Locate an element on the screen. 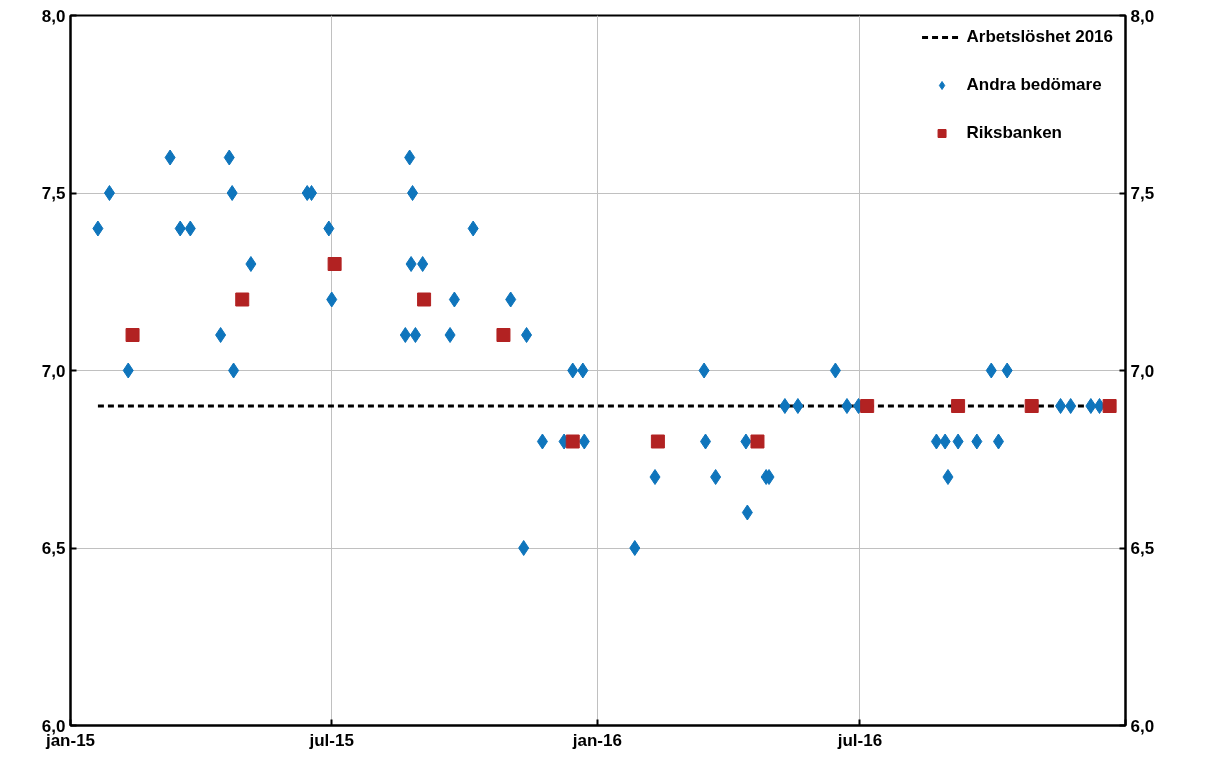  y-tick-label: 7,5 is located at coordinates (53, 193).